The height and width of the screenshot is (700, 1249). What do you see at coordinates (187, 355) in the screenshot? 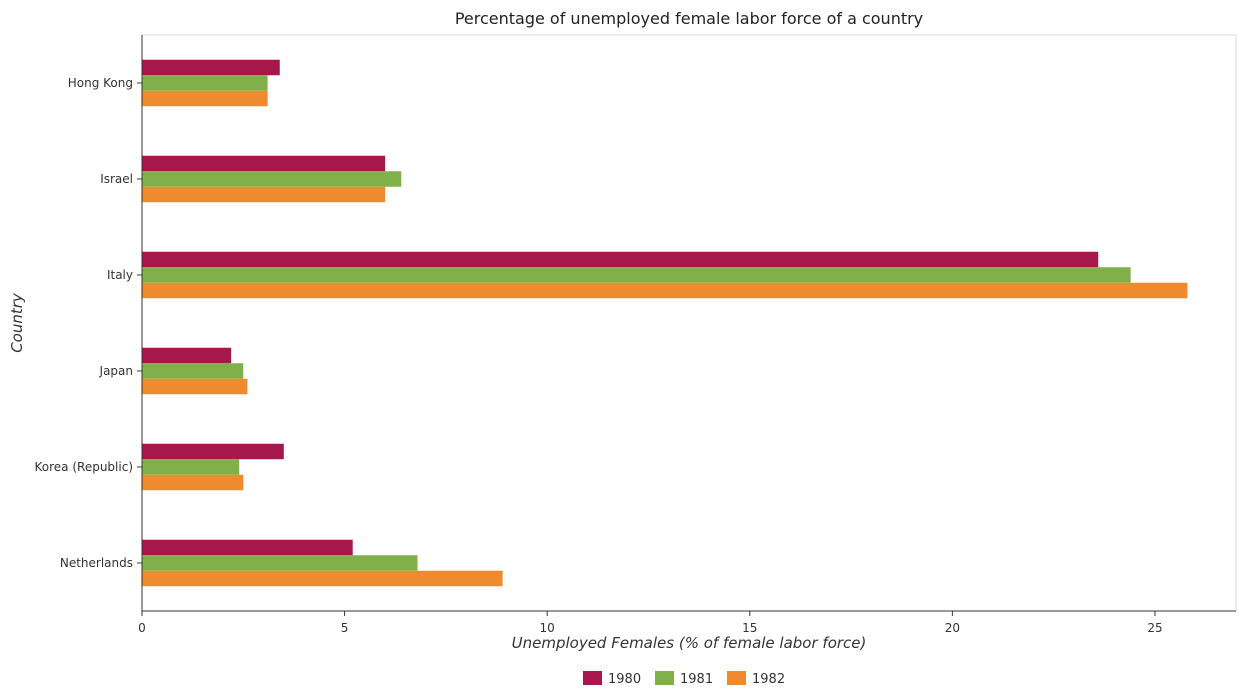
I see `bar-japan-1980` at bounding box center [187, 355].